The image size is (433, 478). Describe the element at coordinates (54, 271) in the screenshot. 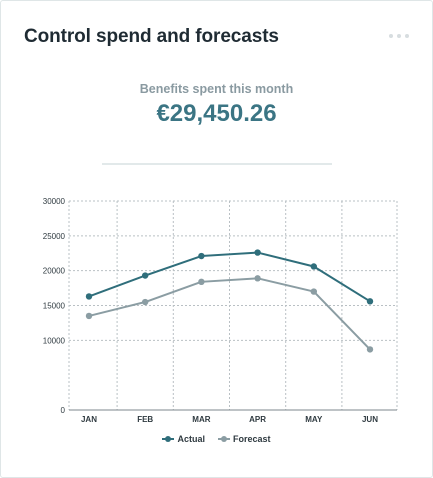

I see `y-tick-label: 20000` at that location.